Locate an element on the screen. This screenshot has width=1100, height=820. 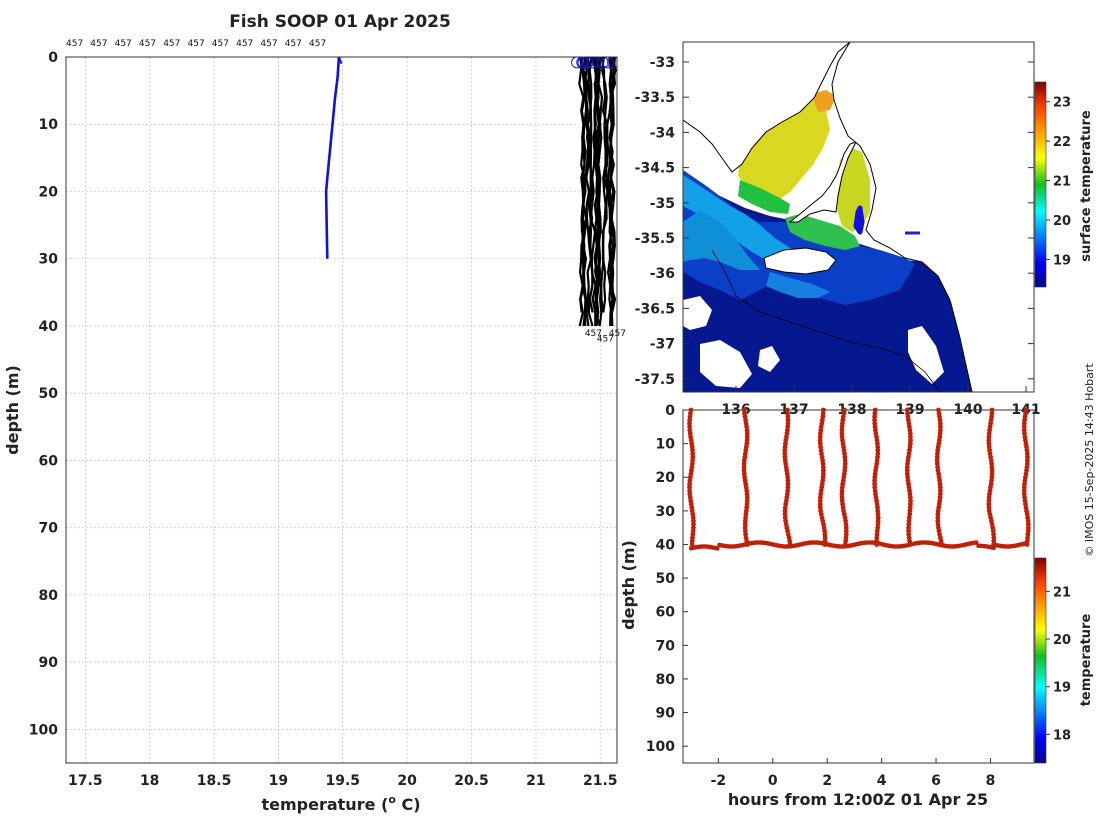
map-y-tick-label: -35.5 is located at coordinates (655, 239).